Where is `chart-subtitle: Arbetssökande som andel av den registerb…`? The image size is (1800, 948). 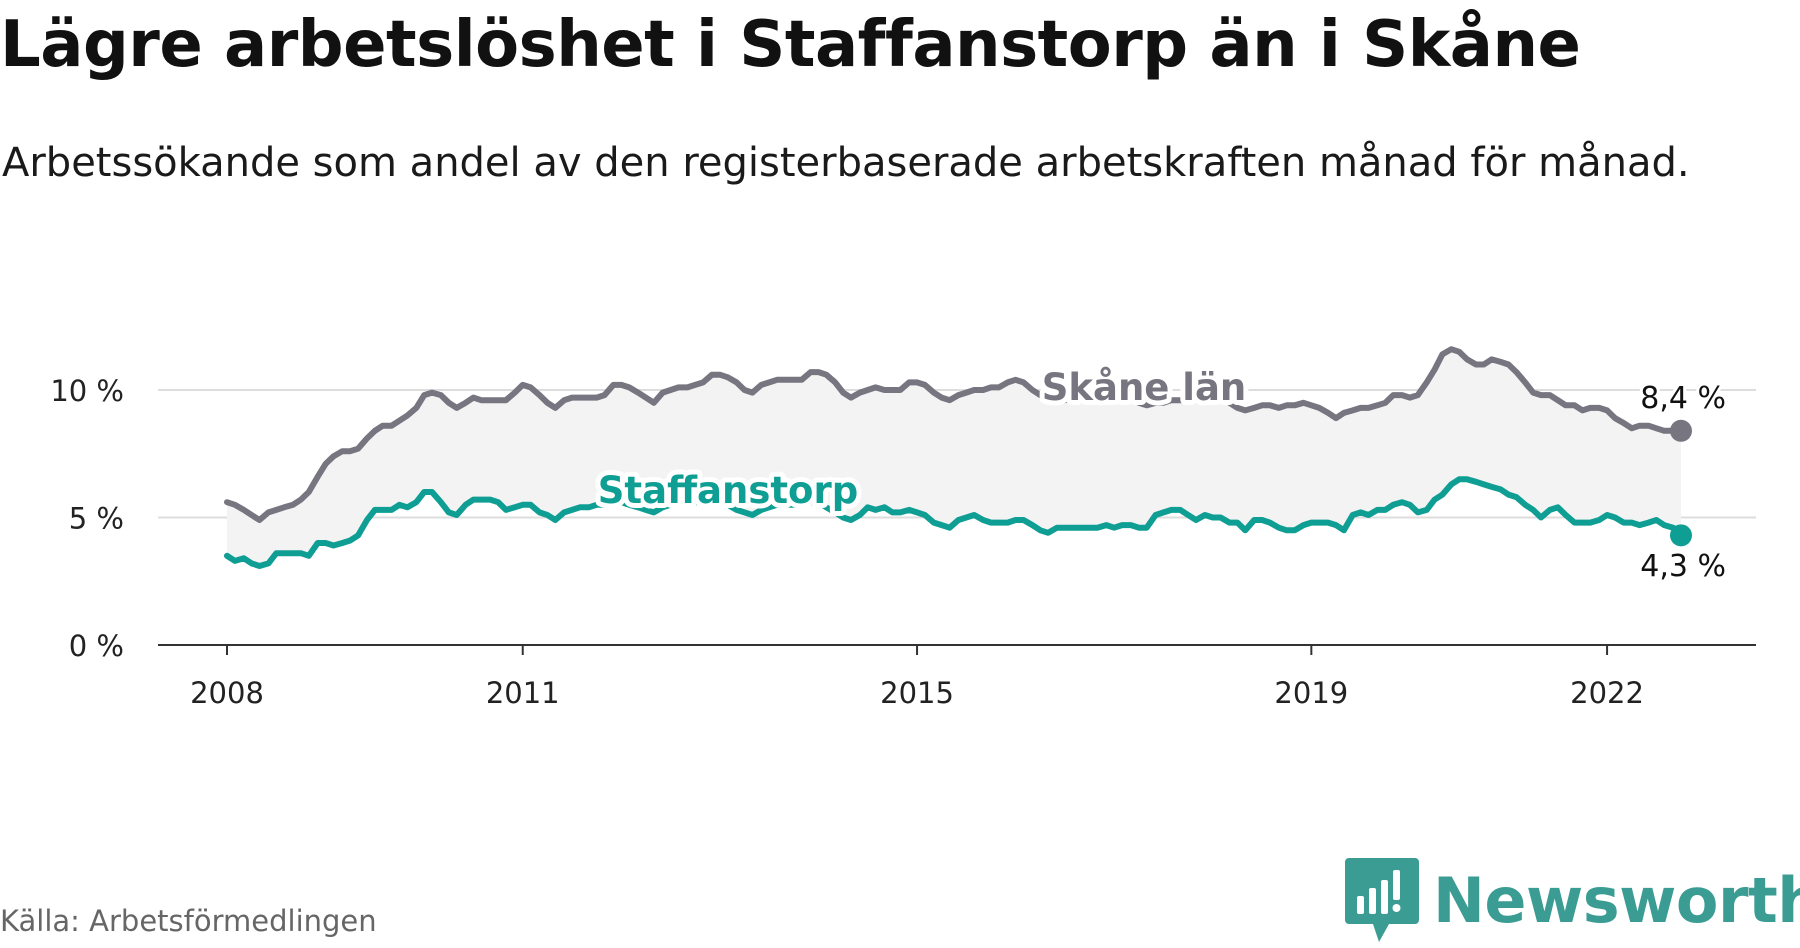
chart-subtitle: Arbetssökande som andel av den registerb… is located at coordinates (846, 163).